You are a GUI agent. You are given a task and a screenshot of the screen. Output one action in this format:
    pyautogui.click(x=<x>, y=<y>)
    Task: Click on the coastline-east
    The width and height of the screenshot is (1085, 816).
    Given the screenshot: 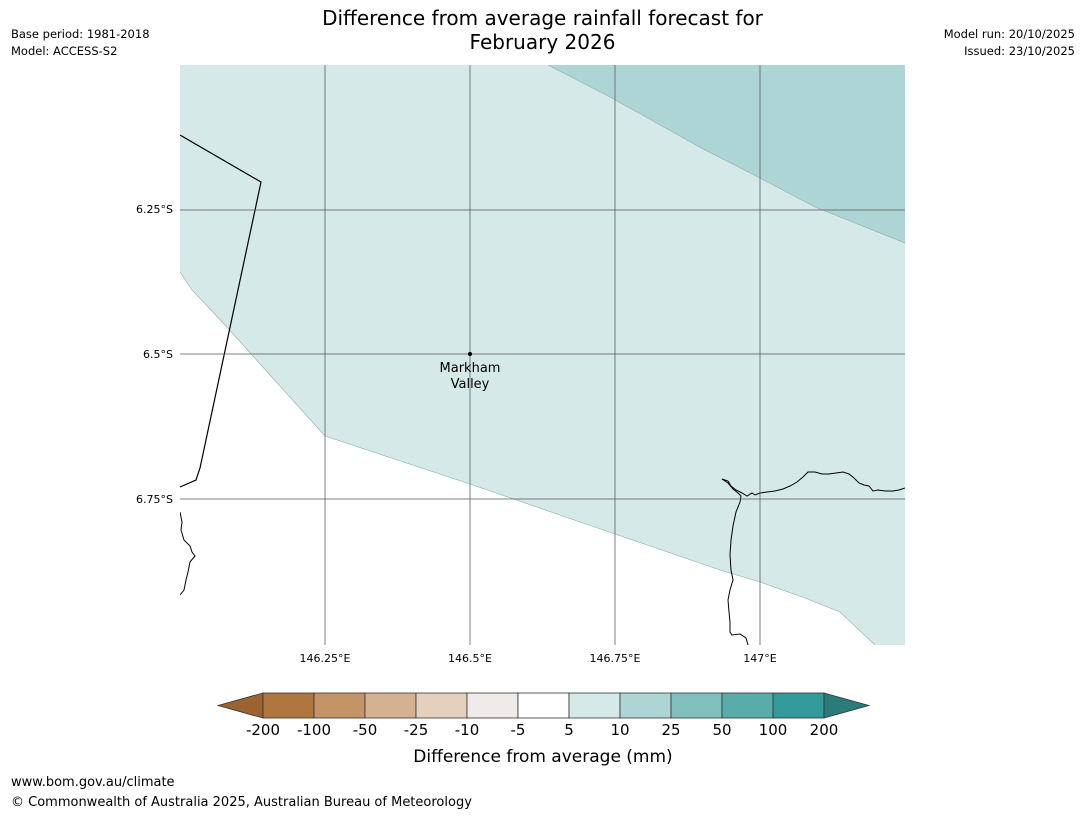 What is the action you would take?
    pyautogui.click(x=813, y=484)
    